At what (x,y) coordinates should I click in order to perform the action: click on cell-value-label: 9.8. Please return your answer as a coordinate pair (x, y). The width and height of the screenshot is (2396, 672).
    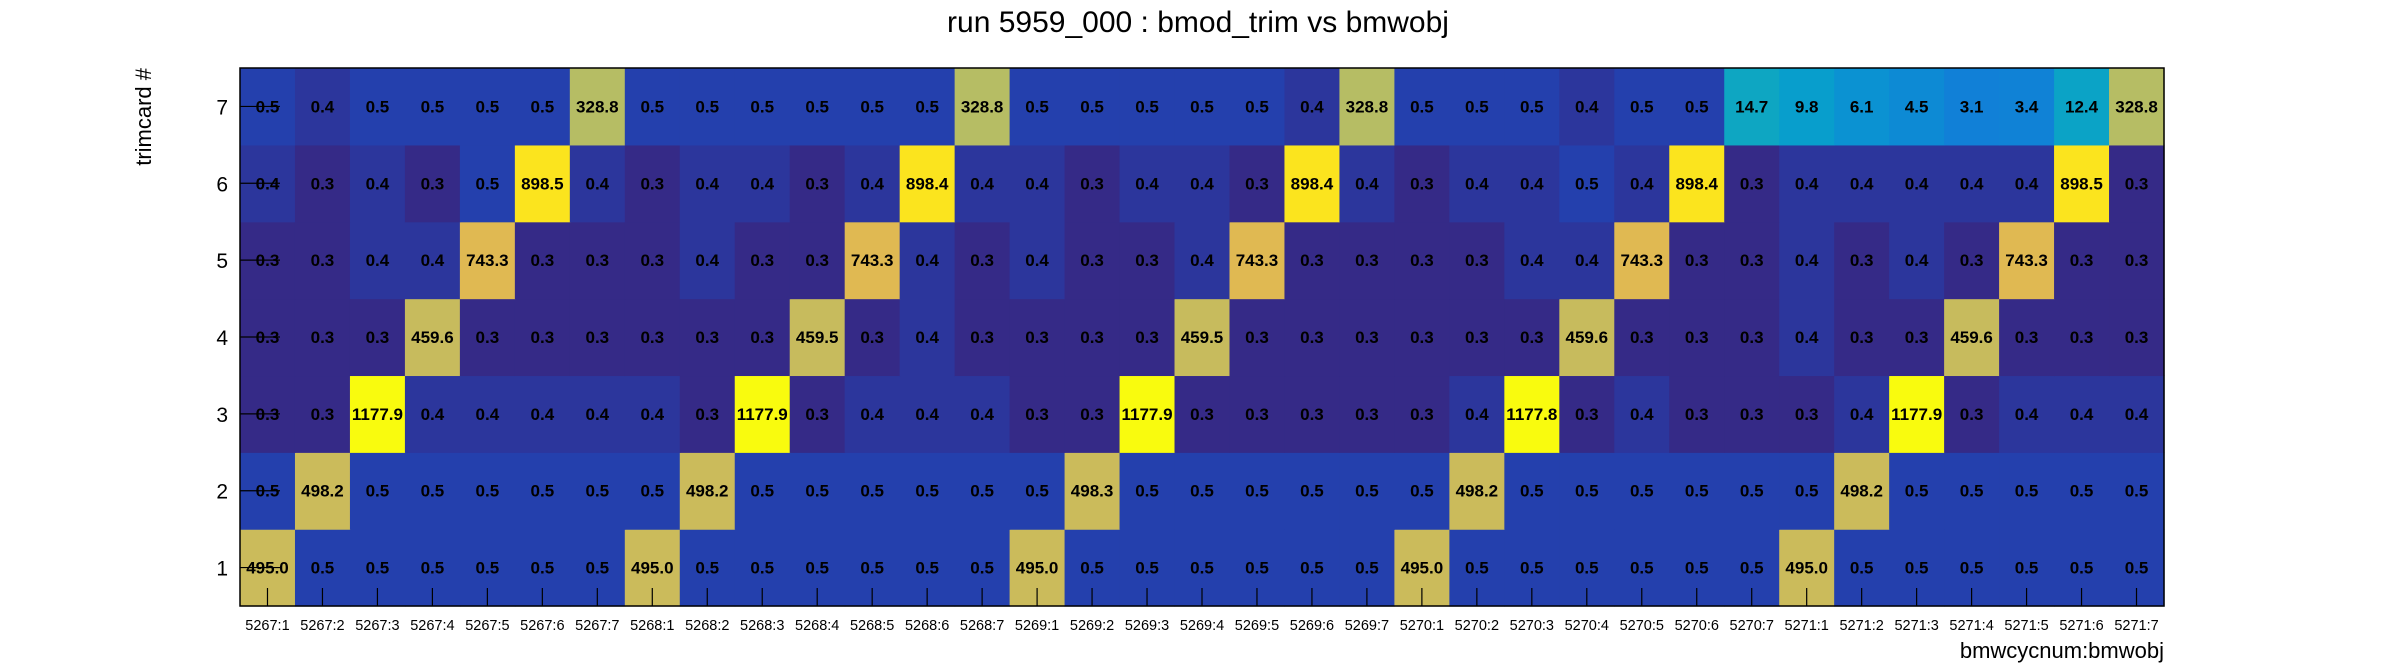
    Looking at the image, I should click on (1807, 106).